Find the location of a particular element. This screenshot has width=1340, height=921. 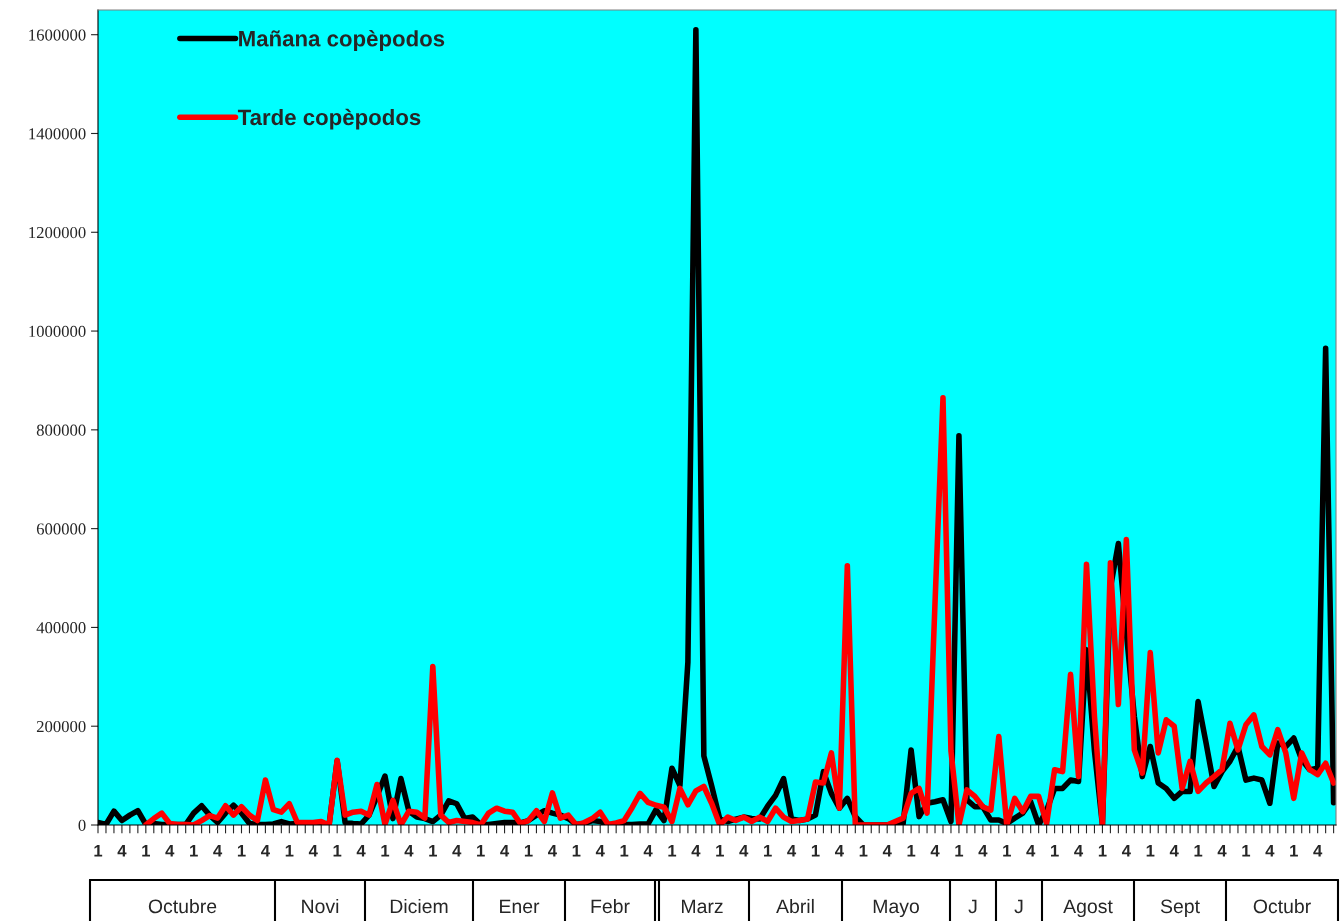

text: Diciem is located at coordinates (419, 906).